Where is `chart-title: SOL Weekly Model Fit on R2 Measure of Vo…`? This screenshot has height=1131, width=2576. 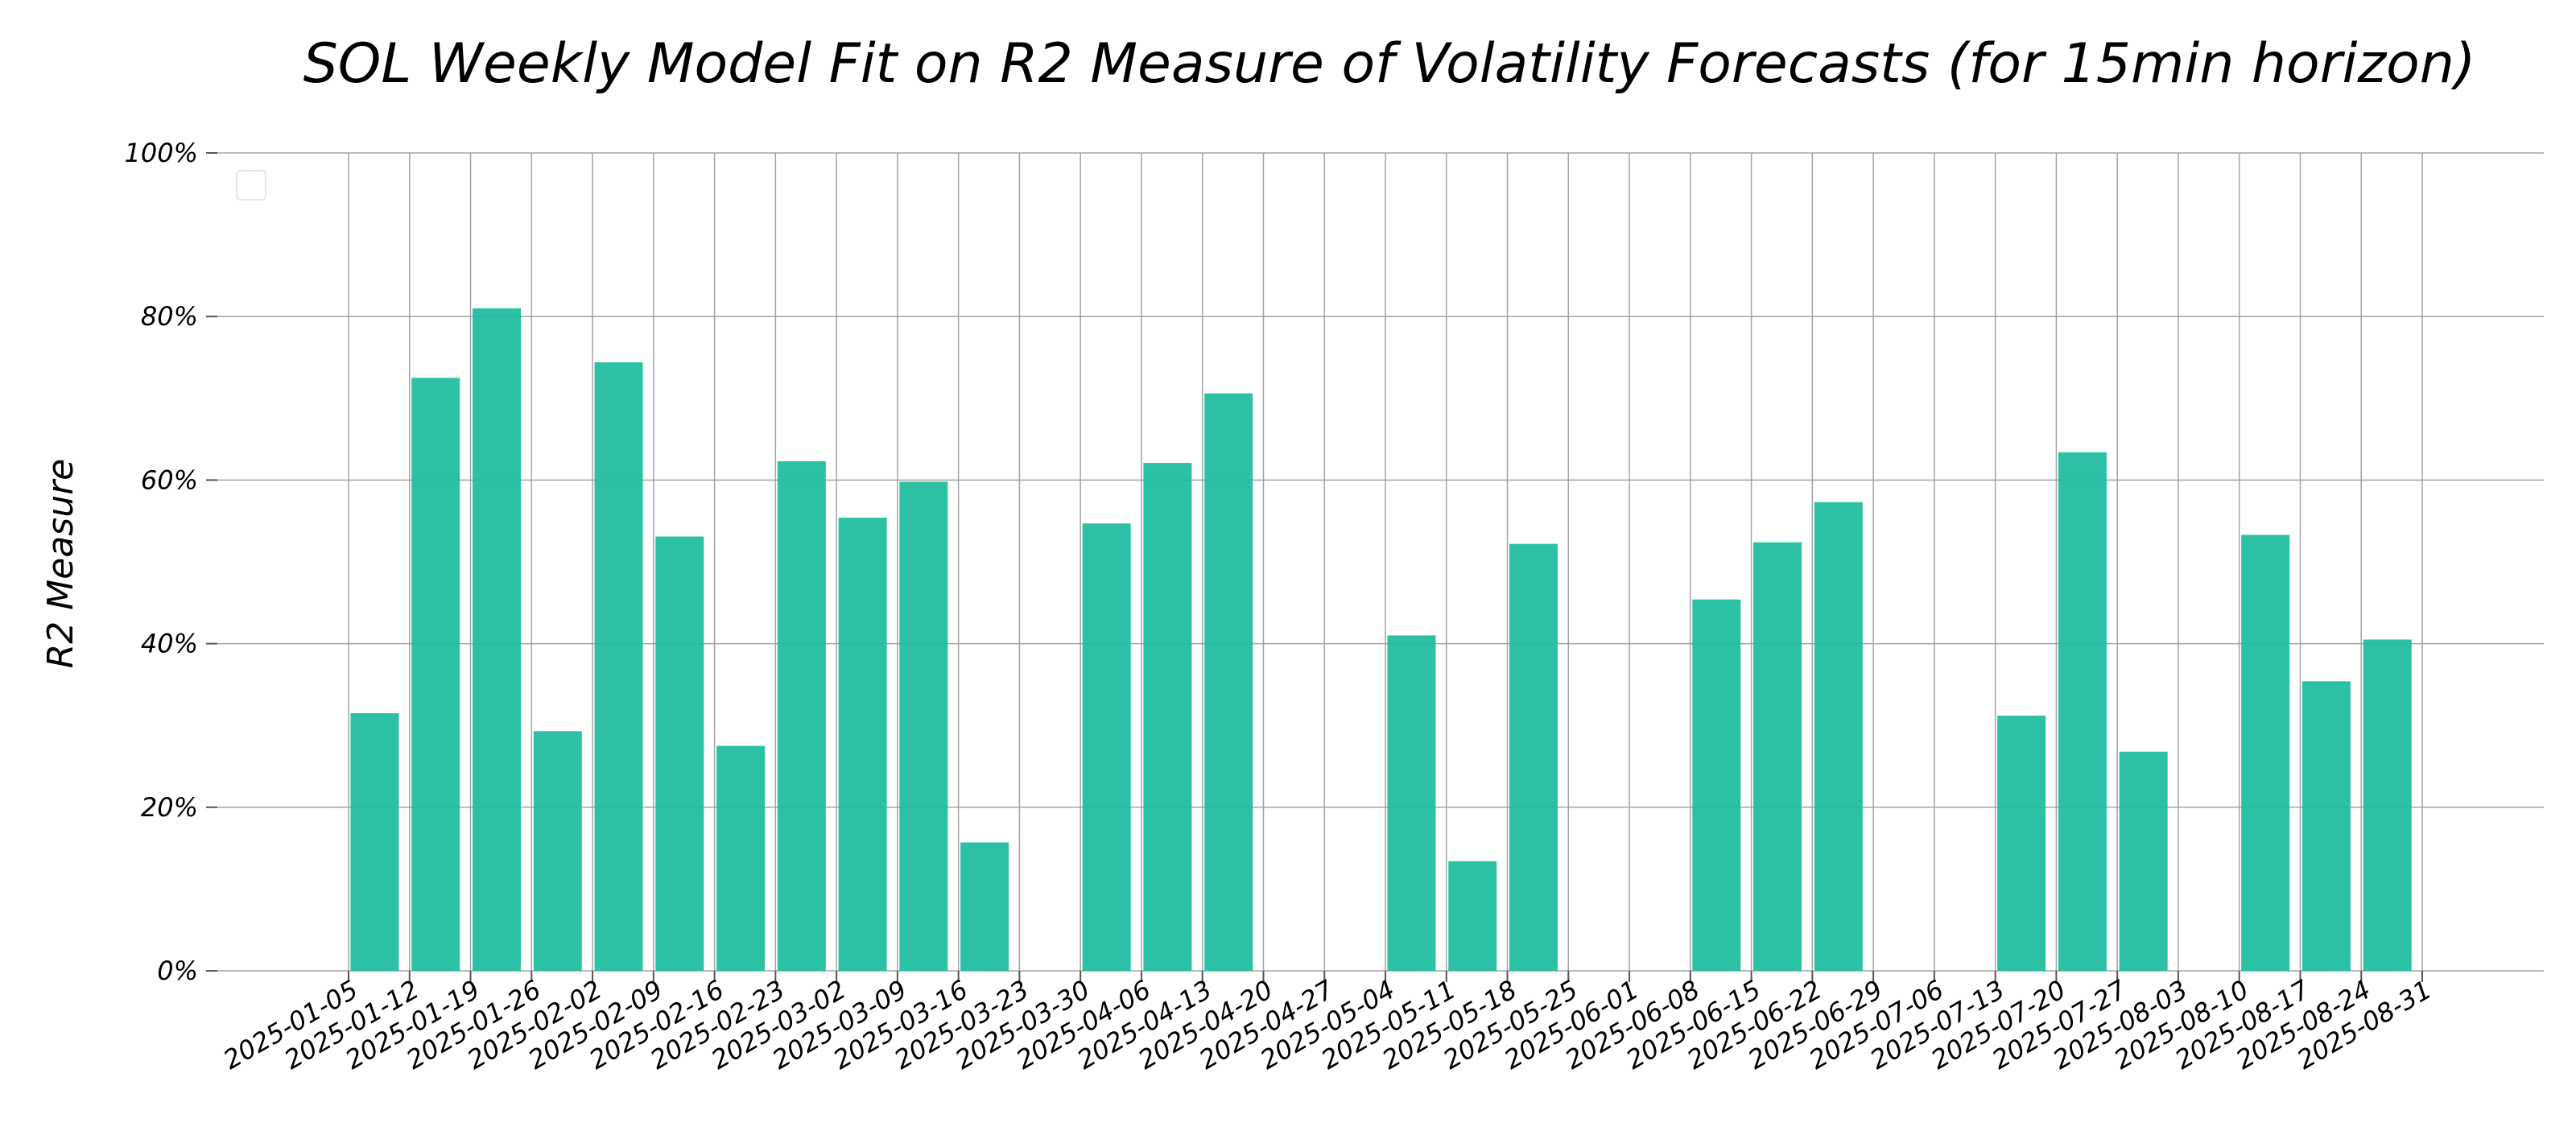 chart-title: SOL Weekly Model Fit on R2 Measure of Vo… is located at coordinates (1389, 64).